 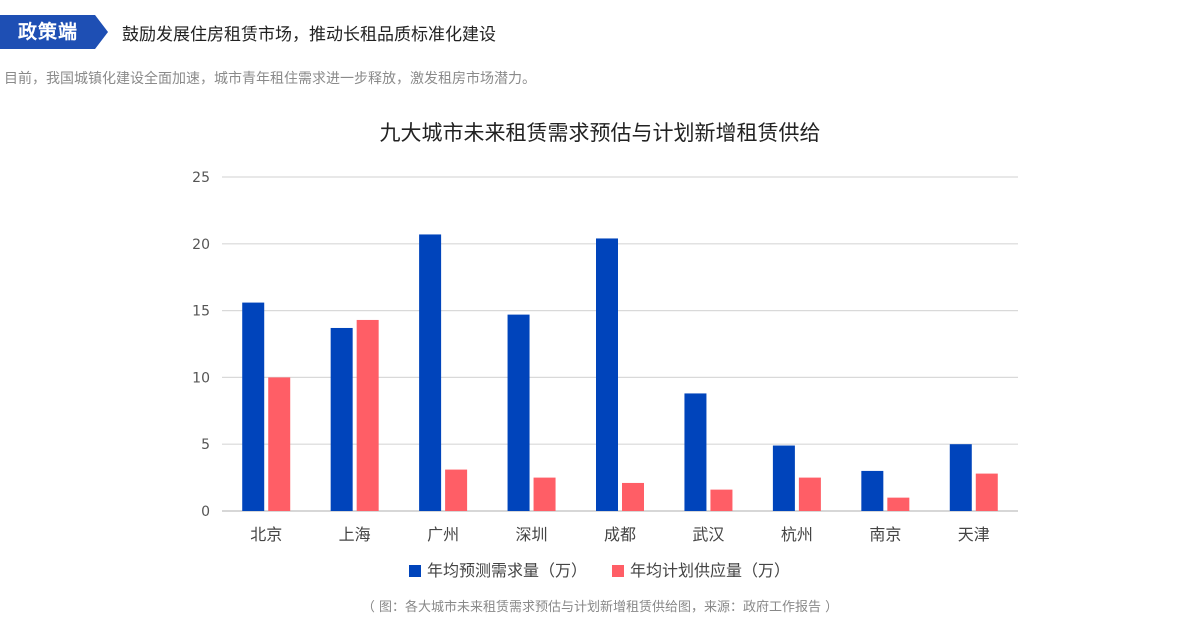 I want to click on y-axis-ticks: 0 5 10 15 20 25, so click(x=201, y=345).